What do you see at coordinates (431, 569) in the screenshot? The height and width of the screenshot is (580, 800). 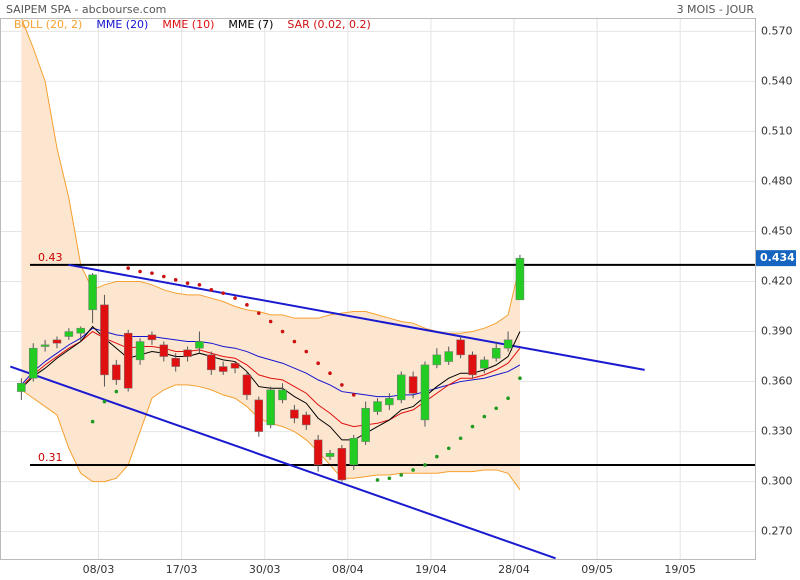 I see `x-tick-label: 19/04` at bounding box center [431, 569].